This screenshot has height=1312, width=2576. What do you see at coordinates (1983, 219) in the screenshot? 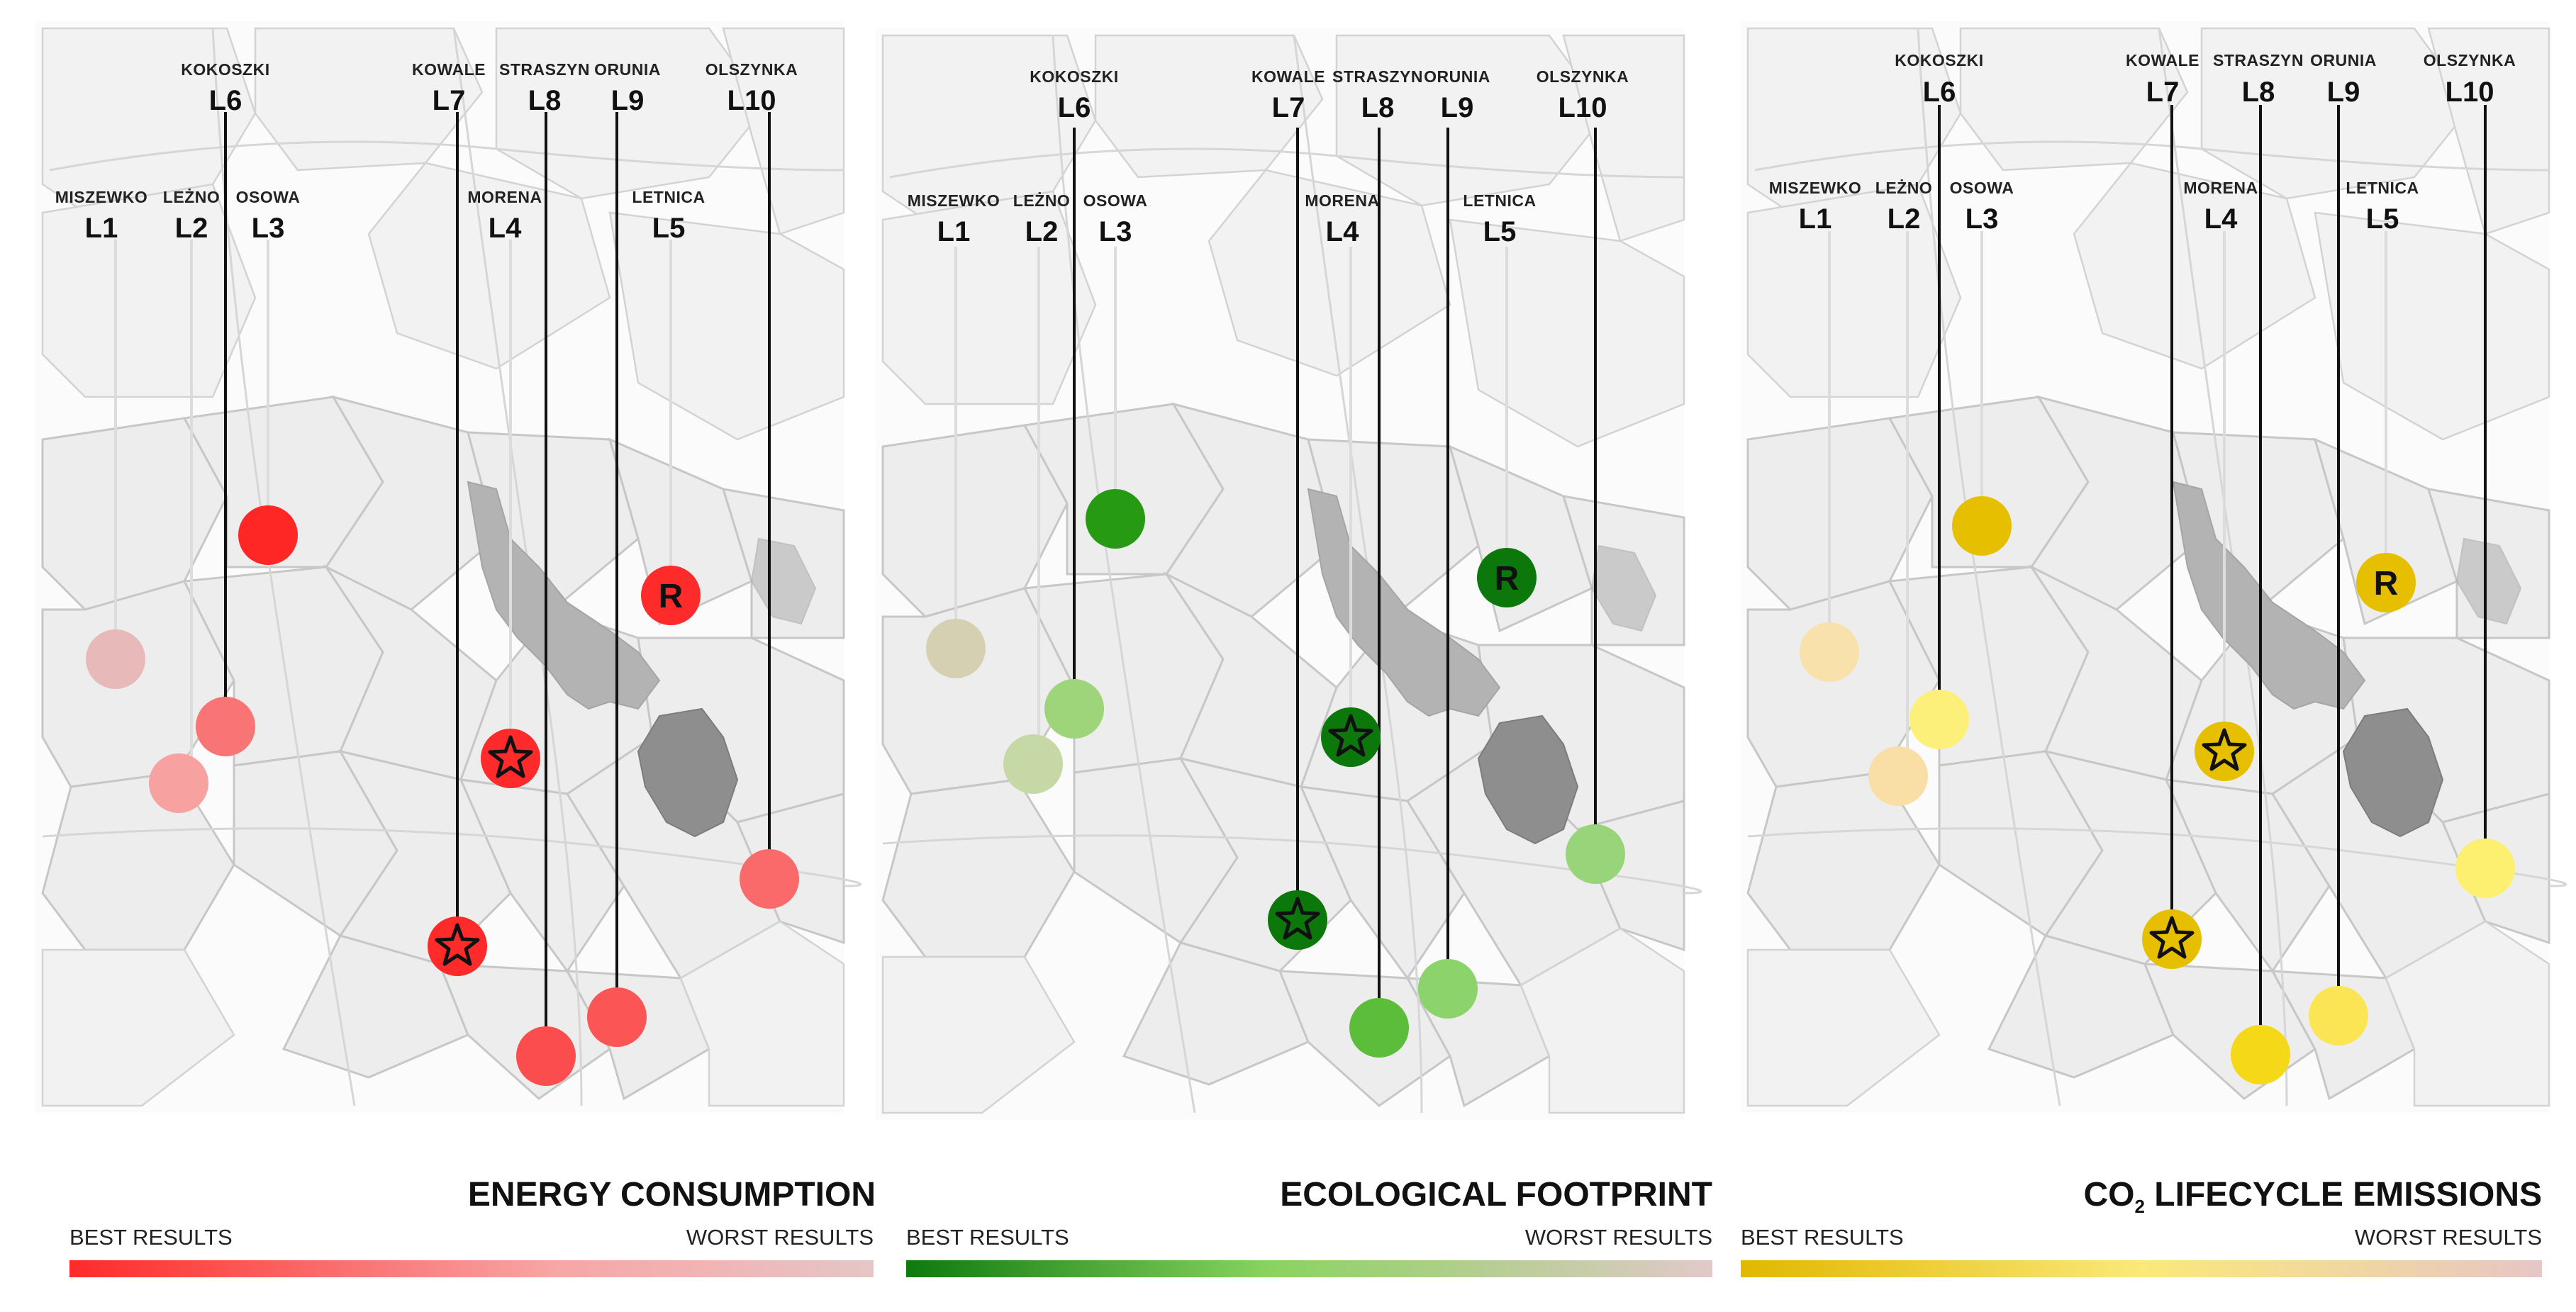
I see `panel-co2-code-L3: L3` at bounding box center [1983, 219].